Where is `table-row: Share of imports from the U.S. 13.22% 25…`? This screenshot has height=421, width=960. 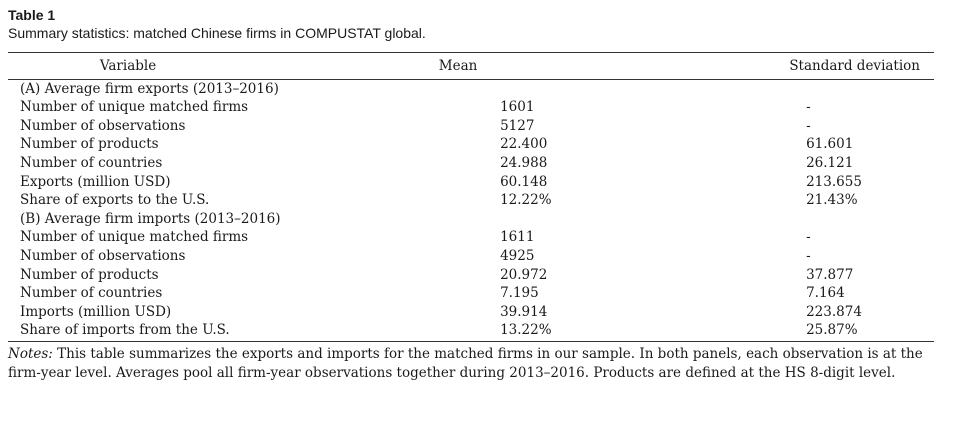 table-row: Share of imports from the U.S. 13.22% 25… is located at coordinates (471, 331).